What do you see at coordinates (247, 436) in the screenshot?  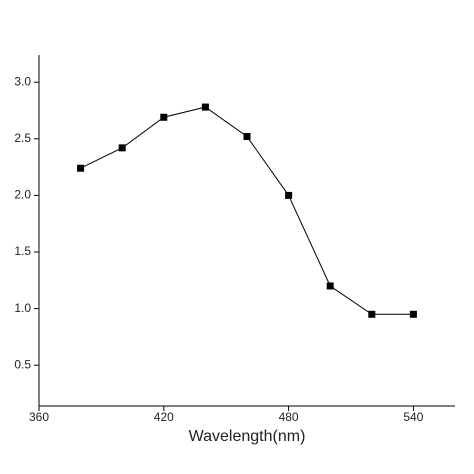 I see `x-axis-label: Wavelength(nm)` at bounding box center [247, 436].